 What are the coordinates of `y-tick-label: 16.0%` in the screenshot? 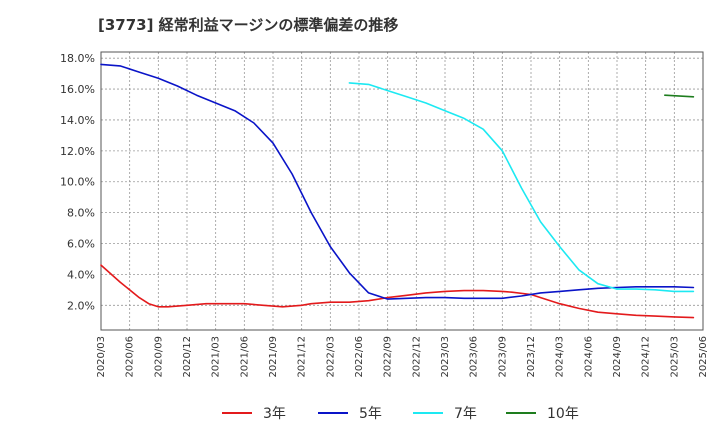 It's located at (77, 89).